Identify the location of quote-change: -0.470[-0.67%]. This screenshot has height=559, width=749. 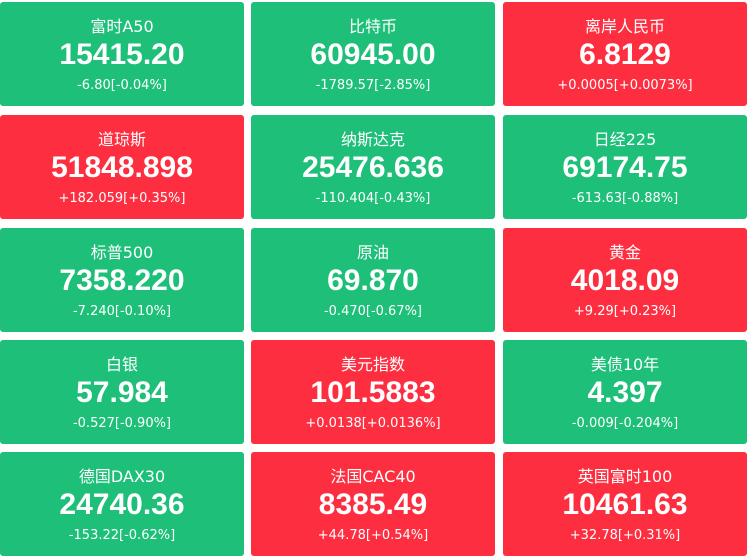
(373, 311).